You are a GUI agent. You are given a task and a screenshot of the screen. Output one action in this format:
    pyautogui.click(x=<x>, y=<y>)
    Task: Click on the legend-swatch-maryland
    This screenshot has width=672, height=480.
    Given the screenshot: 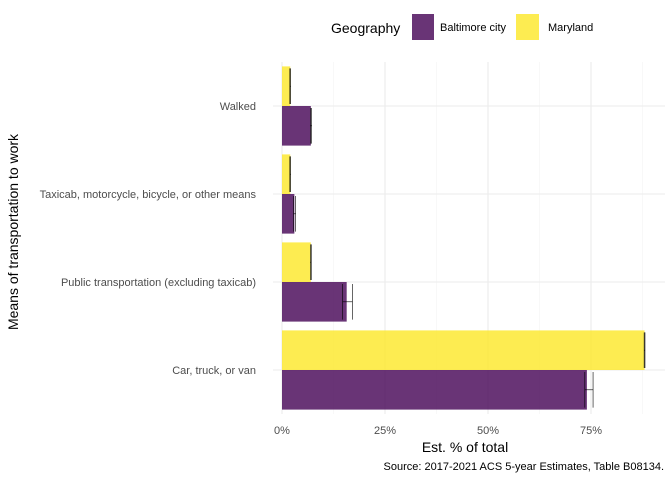 What is the action you would take?
    pyautogui.click(x=527, y=27)
    